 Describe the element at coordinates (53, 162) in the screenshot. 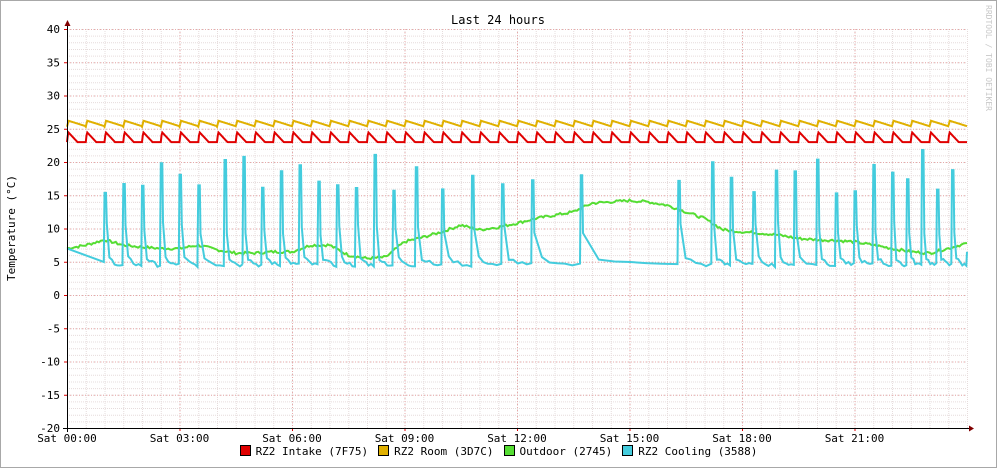

I see `y-tick-label: 20` at that location.